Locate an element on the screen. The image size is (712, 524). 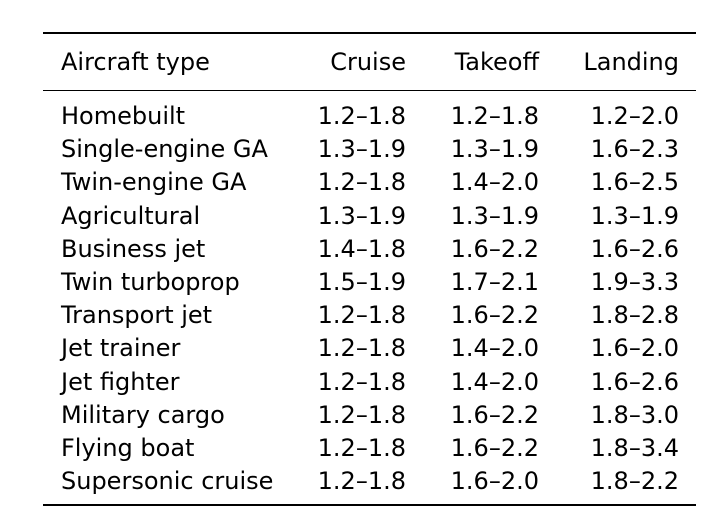
table-row: Transport jet 1.2–1.8 1.6–2.2 1.8–2.8 is located at coordinates (369, 315).